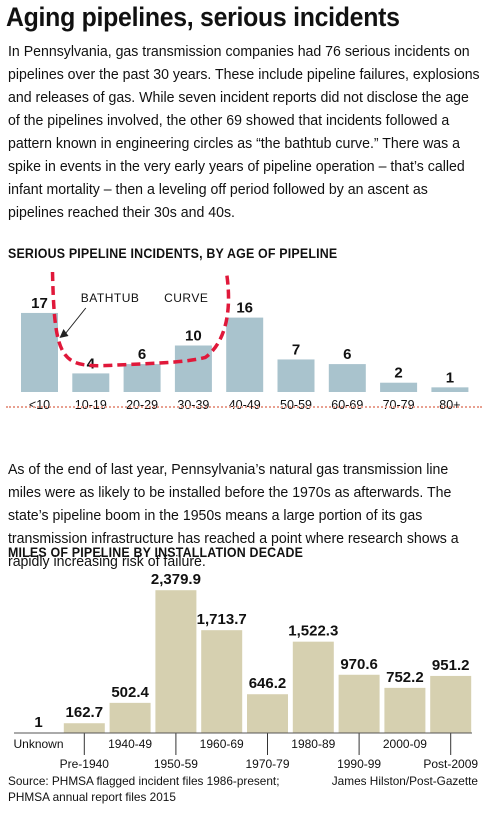  What do you see at coordinates (193, 404) in the screenshot?
I see `incident-tick-label: 30-39` at bounding box center [193, 404].